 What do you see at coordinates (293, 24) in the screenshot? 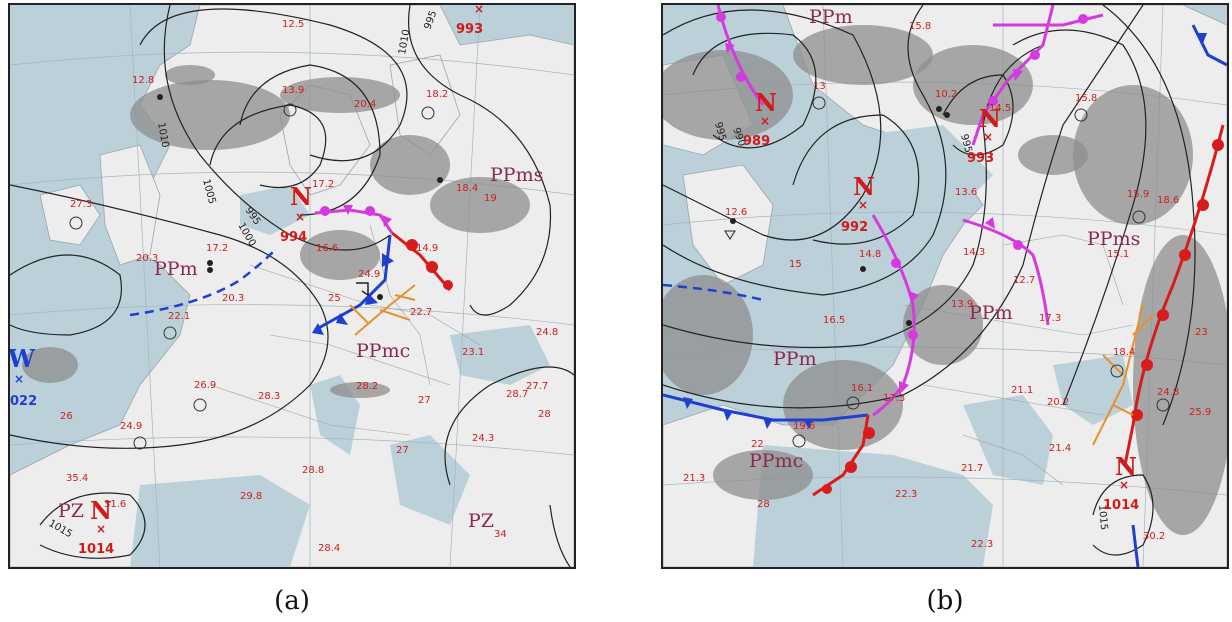
I see `temperature-value: 12.5` at bounding box center [293, 24].